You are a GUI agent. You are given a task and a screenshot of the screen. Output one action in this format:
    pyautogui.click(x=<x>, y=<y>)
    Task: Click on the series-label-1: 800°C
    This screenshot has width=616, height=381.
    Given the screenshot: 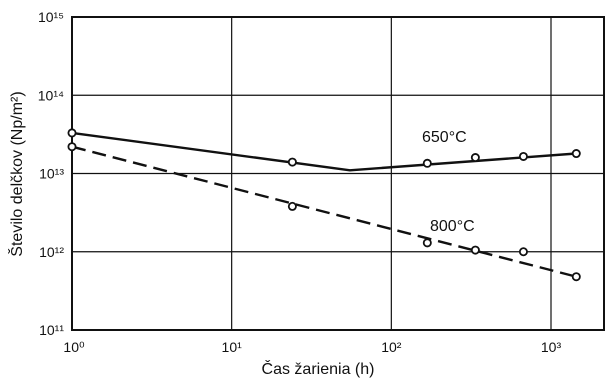 What is the action you would take?
    pyautogui.click(x=452, y=226)
    